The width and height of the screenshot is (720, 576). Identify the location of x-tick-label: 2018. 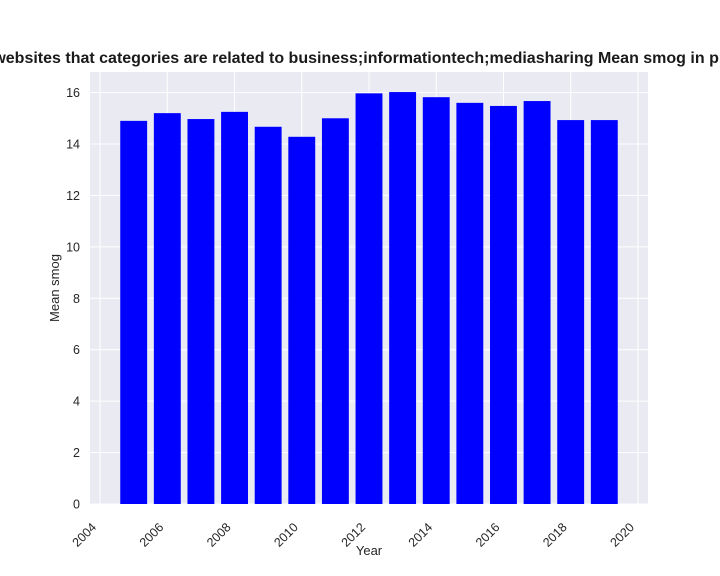
(555, 535).